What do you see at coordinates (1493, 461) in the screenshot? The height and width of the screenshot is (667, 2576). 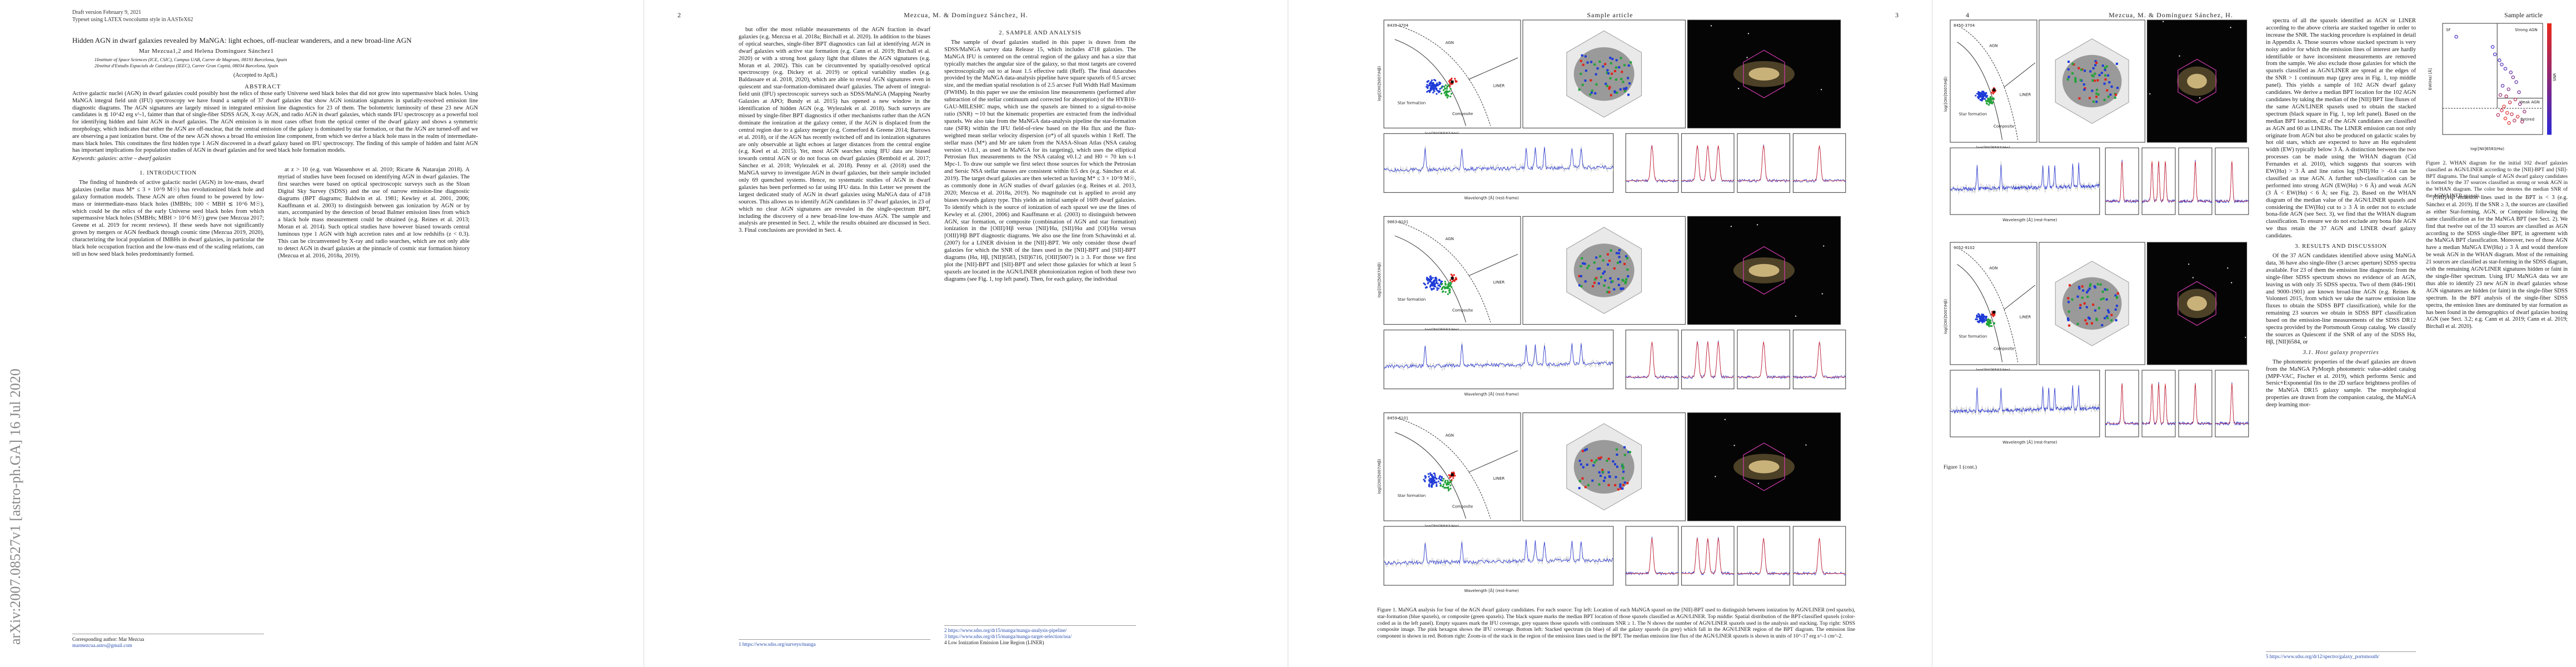 I see `liner-line` at bounding box center [1493, 461].